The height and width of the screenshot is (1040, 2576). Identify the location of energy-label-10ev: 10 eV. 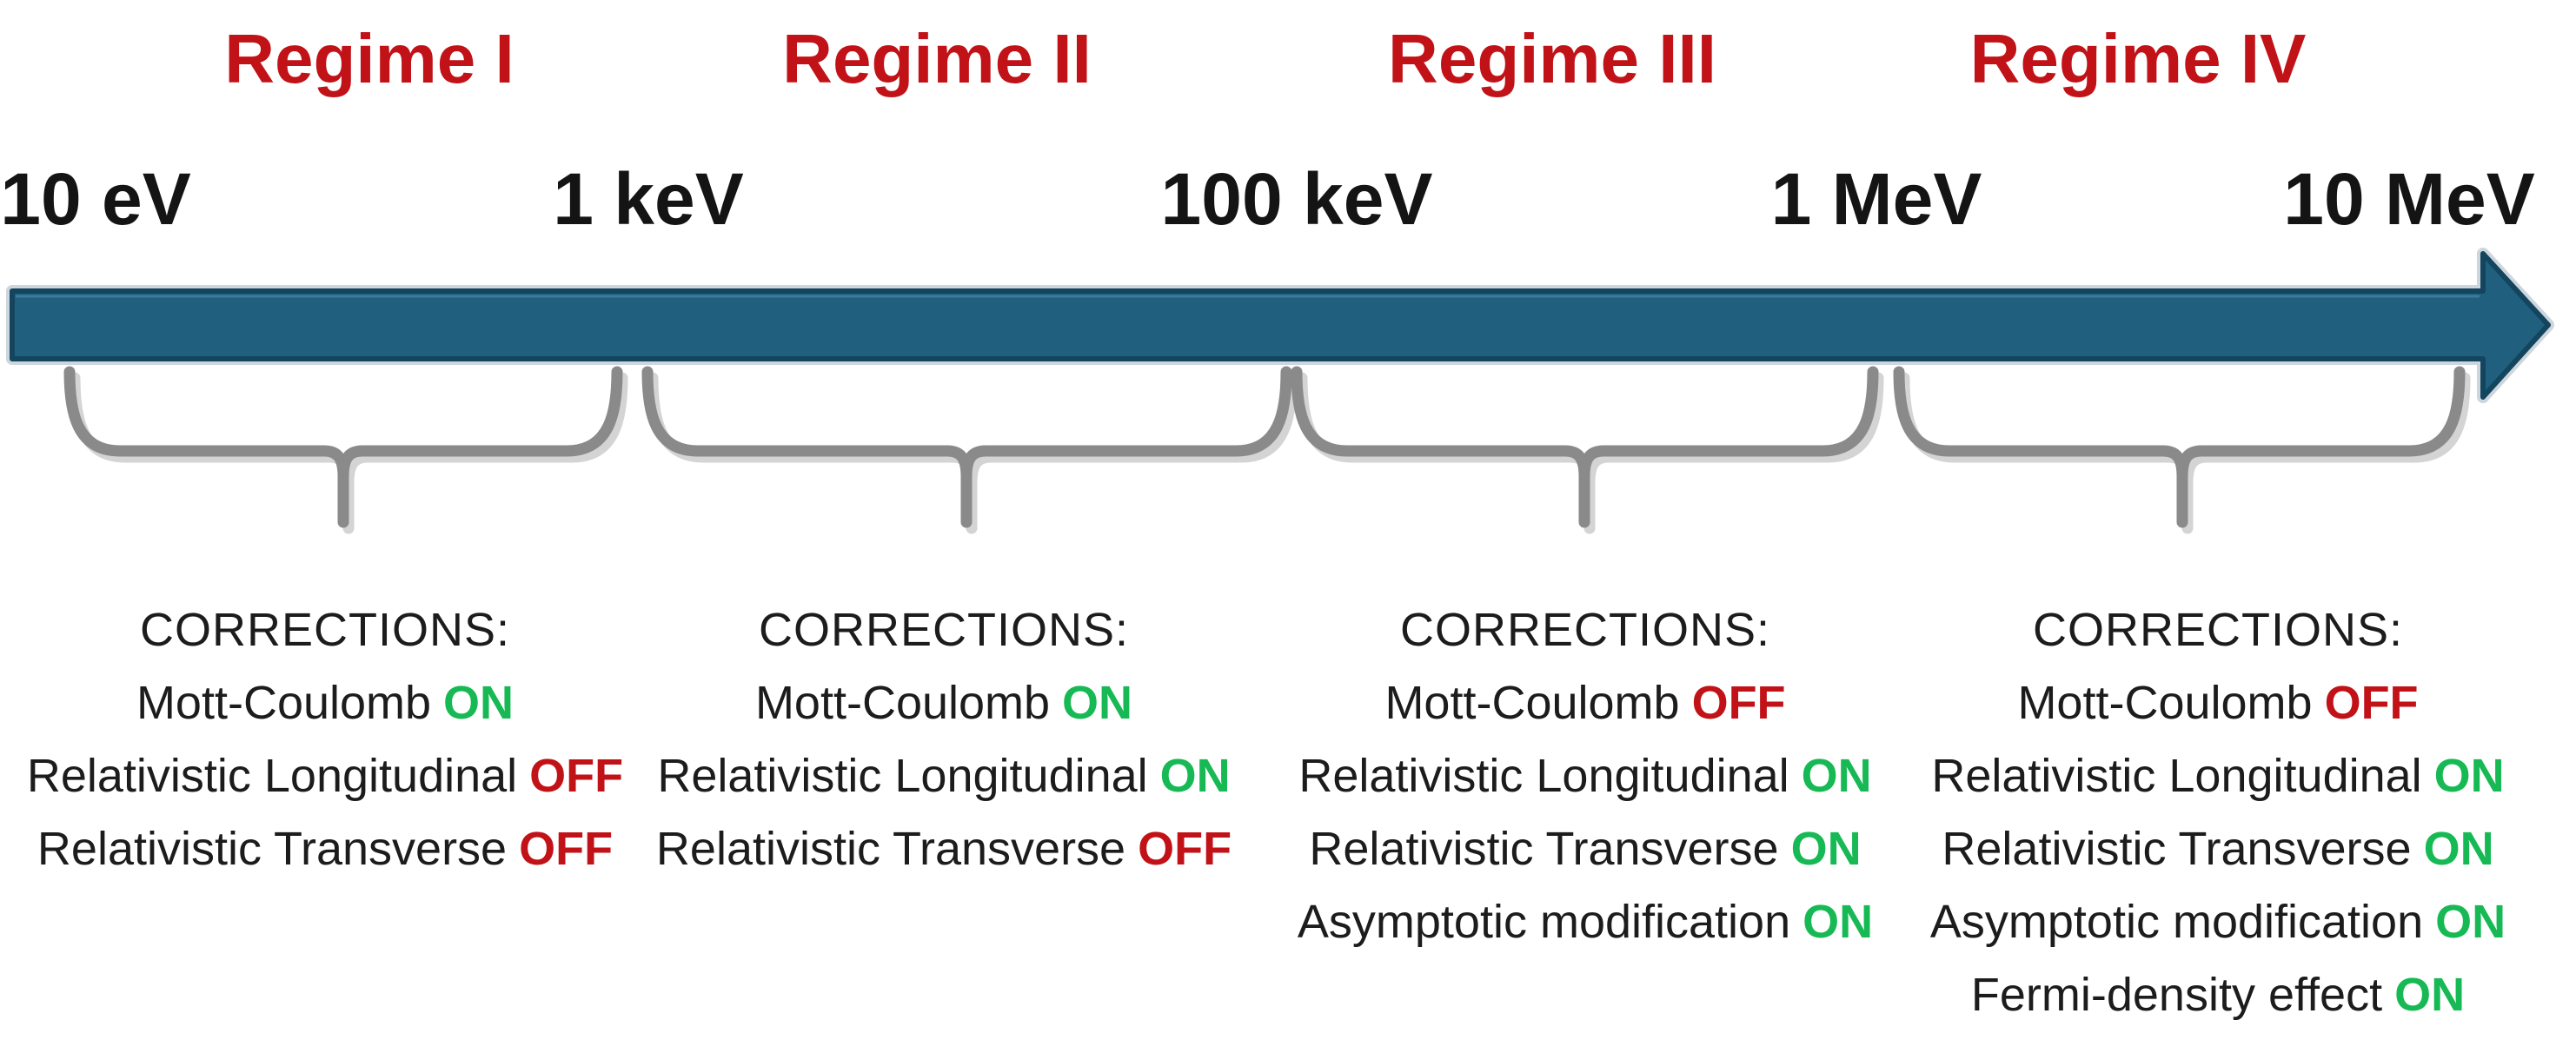
(95, 199).